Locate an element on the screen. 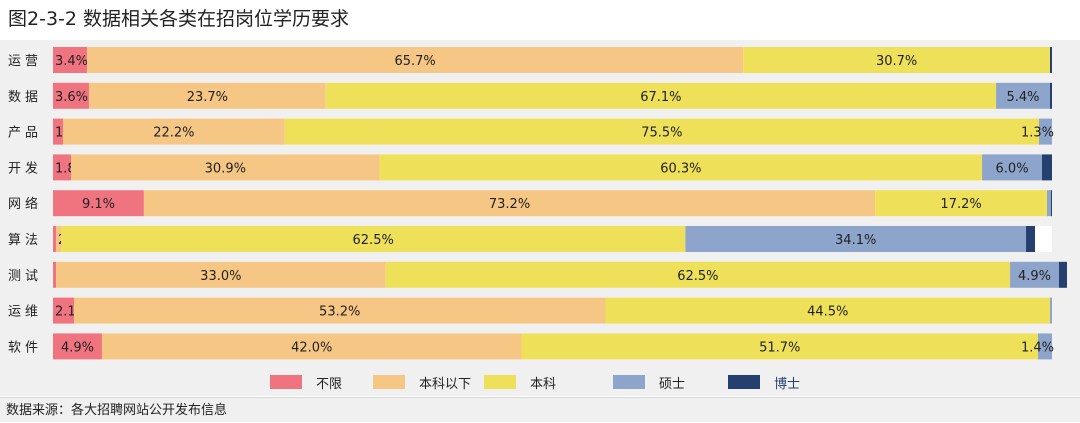  legend-label: 硕士 is located at coordinates (672, 384).